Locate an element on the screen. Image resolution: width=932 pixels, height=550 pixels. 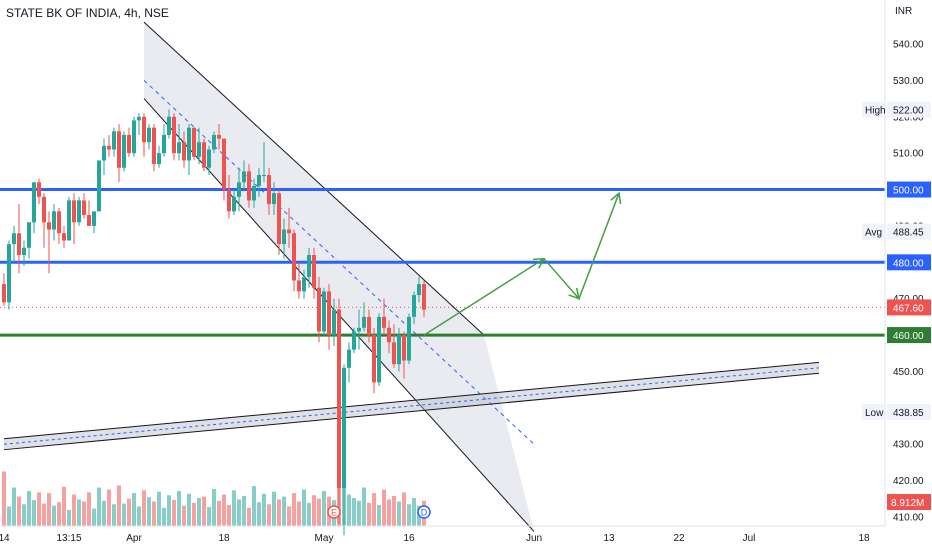
level-axis-label: 460.00 is located at coordinates (908, 336).